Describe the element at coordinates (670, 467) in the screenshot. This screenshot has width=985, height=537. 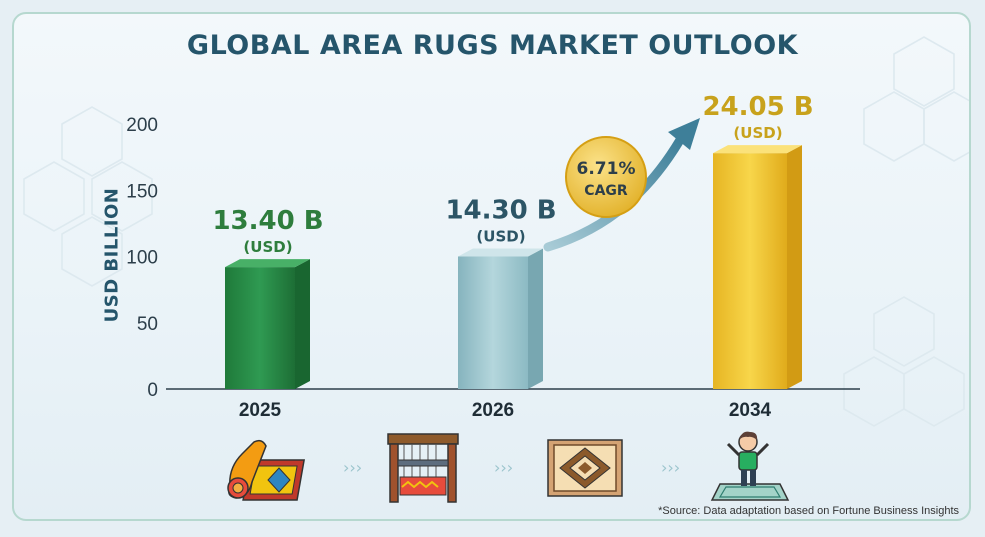
I see `chevron-icon-3: ›››` at that location.